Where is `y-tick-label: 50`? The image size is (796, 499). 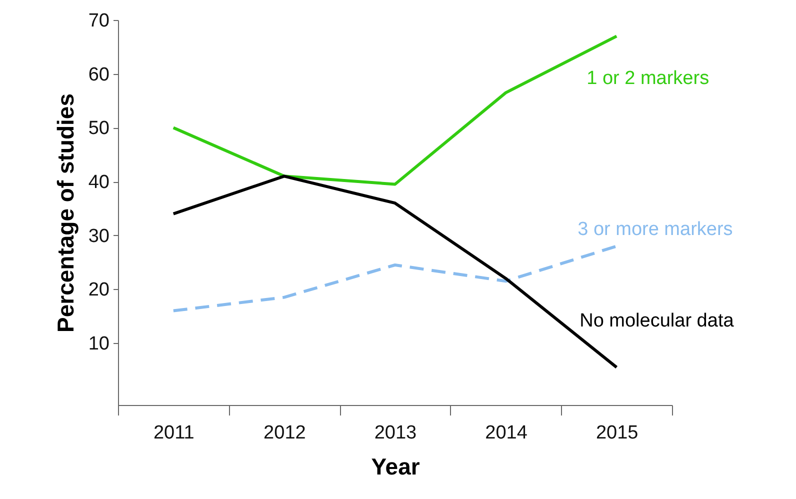 y-tick-label: 50 is located at coordinates (99, 129).